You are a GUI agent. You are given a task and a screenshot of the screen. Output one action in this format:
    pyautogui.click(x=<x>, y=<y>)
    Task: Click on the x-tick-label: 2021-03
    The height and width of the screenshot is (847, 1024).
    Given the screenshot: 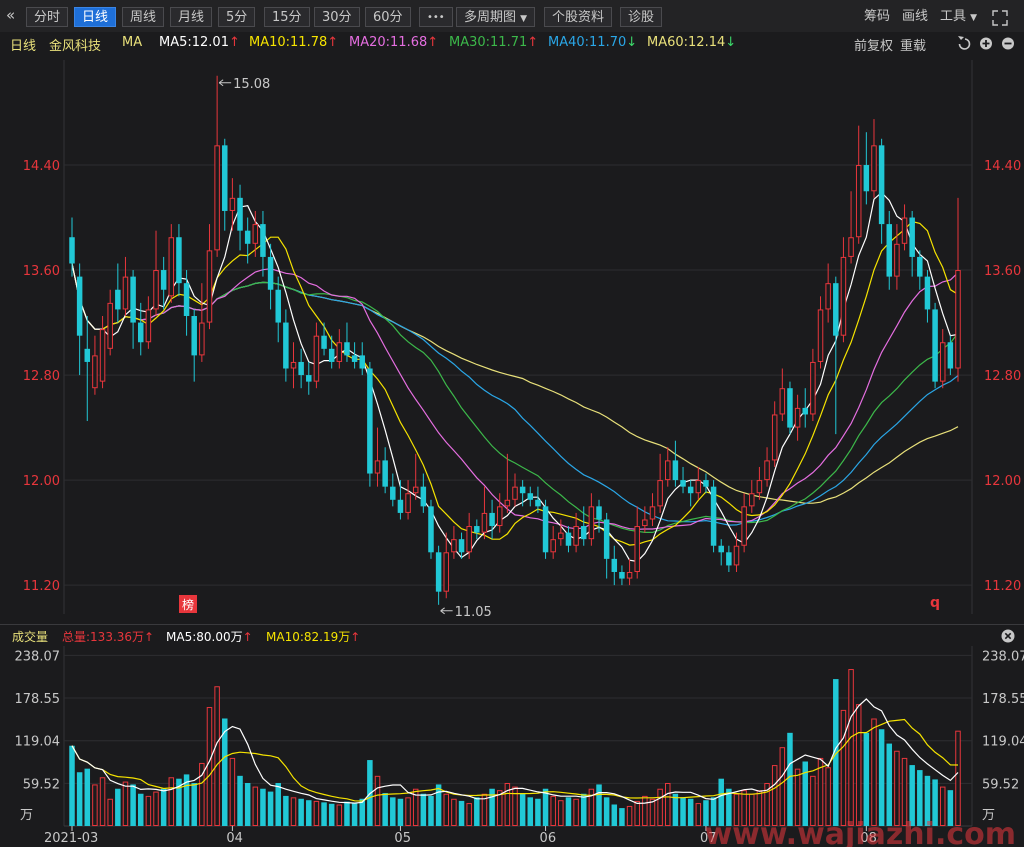 What is the action you would take?
    pyautogui.click(x=71, y=838)
    